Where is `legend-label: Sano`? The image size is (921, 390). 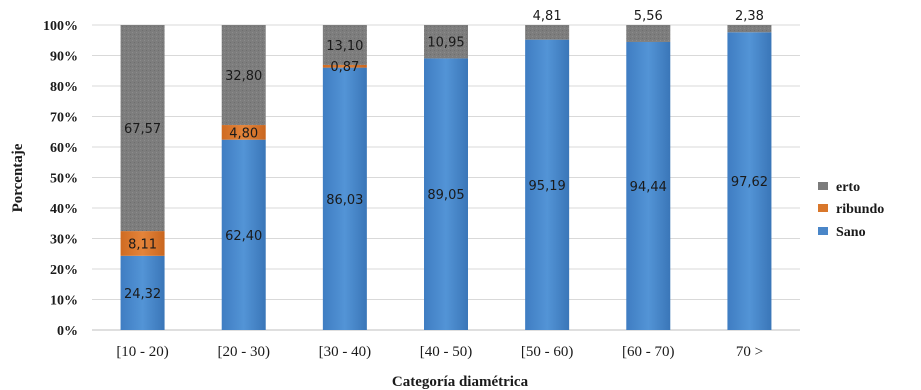
legend-label: Sano is located at coordinates (851, 232).